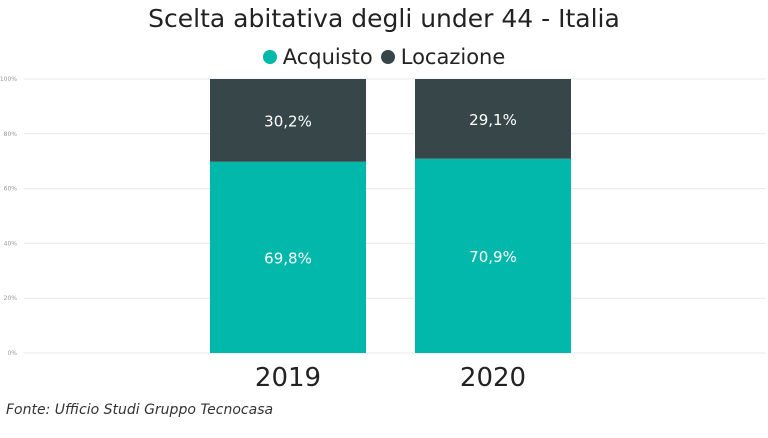 This screenshot has height=438, width=768. Describe the element at coordinates (269, 57) in the screenshot. I see `legend-dot-acquisto` at that location.